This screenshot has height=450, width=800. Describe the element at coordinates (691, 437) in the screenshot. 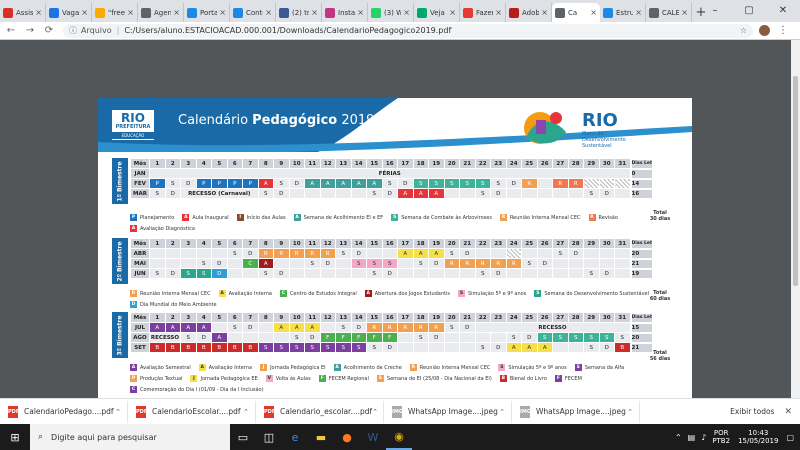

I see `network-icon: ▤` at that location.